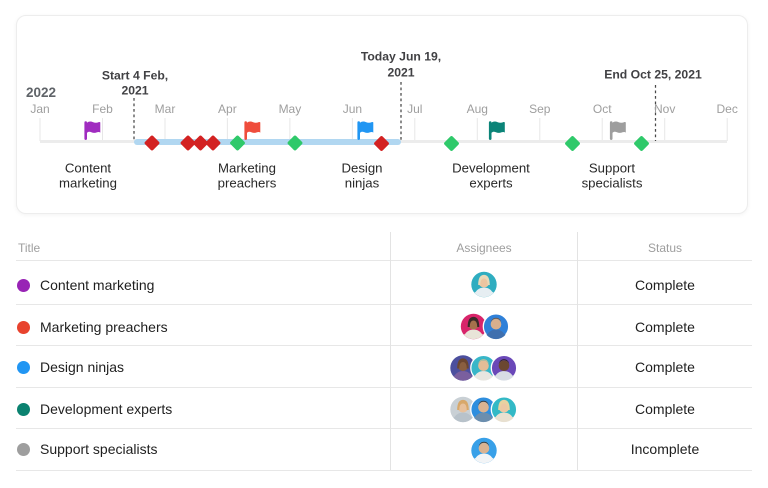 This screenshot has height=488, width=768. Describe the element at coordinates (247, 168) in the screenshot. I see `svg-text: Marketing` at that location.